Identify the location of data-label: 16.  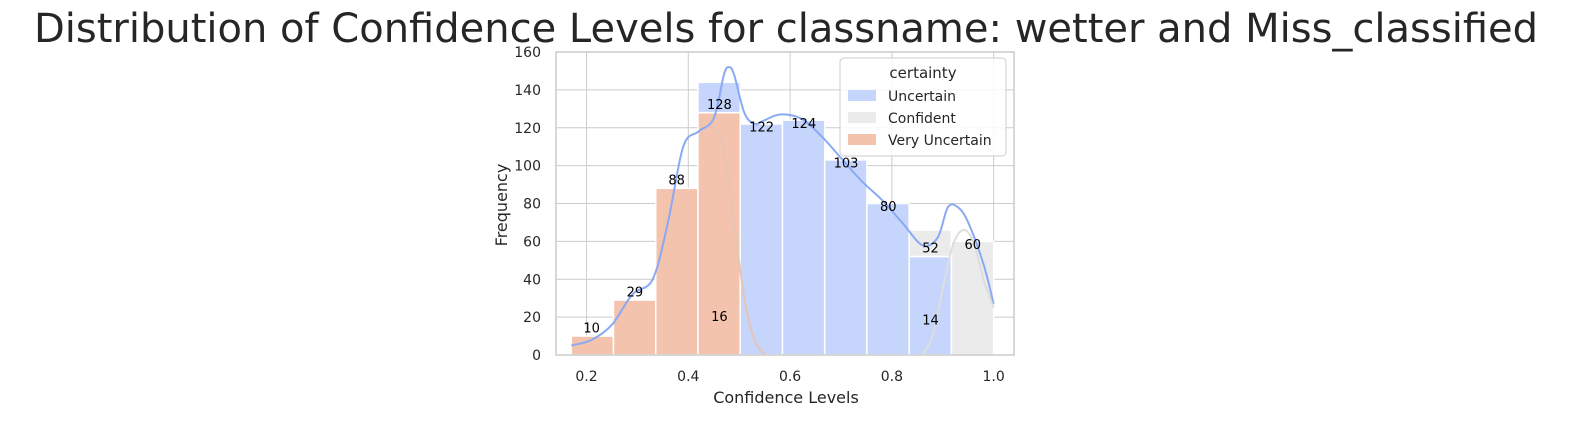
(719, 317).